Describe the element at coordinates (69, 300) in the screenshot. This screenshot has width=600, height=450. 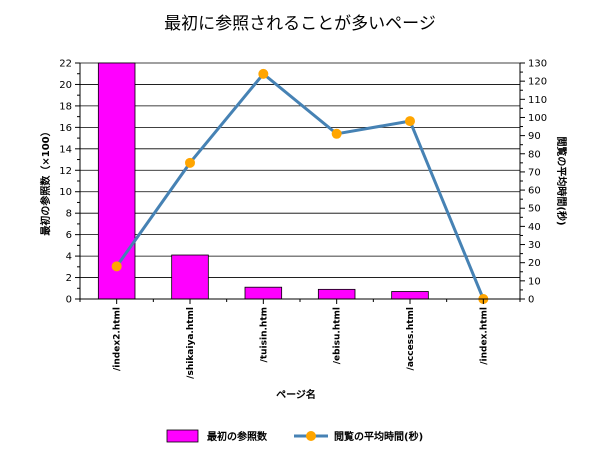
I see `y-tick-label: 0` at that location.